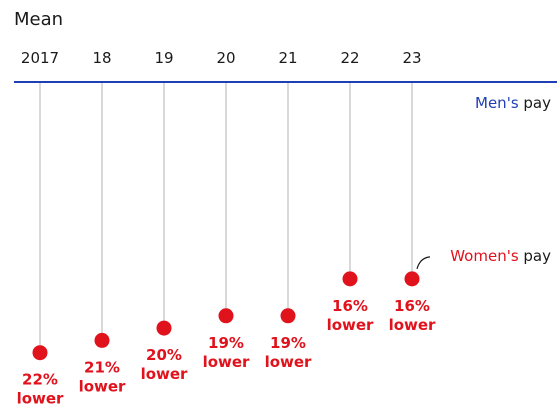 The image size is (557, 416). What do you see at coordinates (40, 58) in the screenshot?
I see `x-tick-label: 2017` at bounding box center [40, 58].